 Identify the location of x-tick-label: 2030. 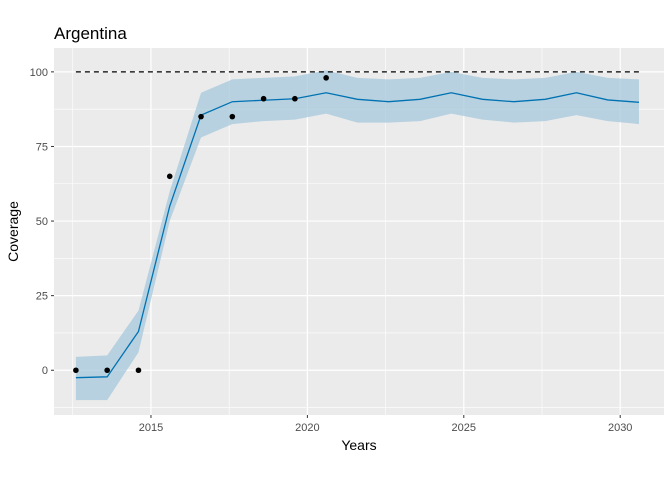
(620, 428).